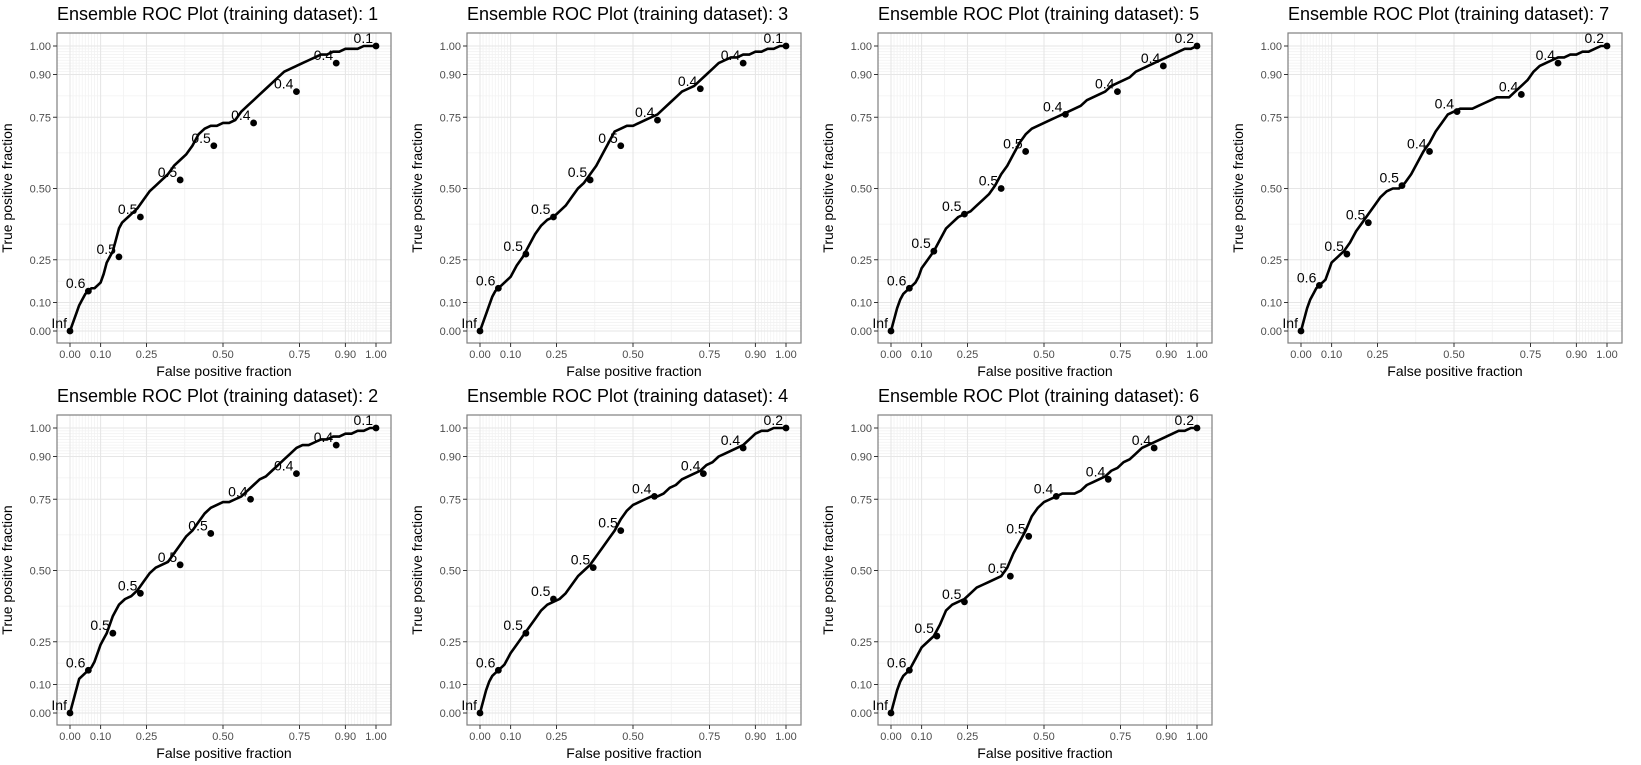  Describe the element at coordinates (217, 14) in the screenshot. I see `panel-title: Ensemble ROC Plot (training dataset): 1` at that location.